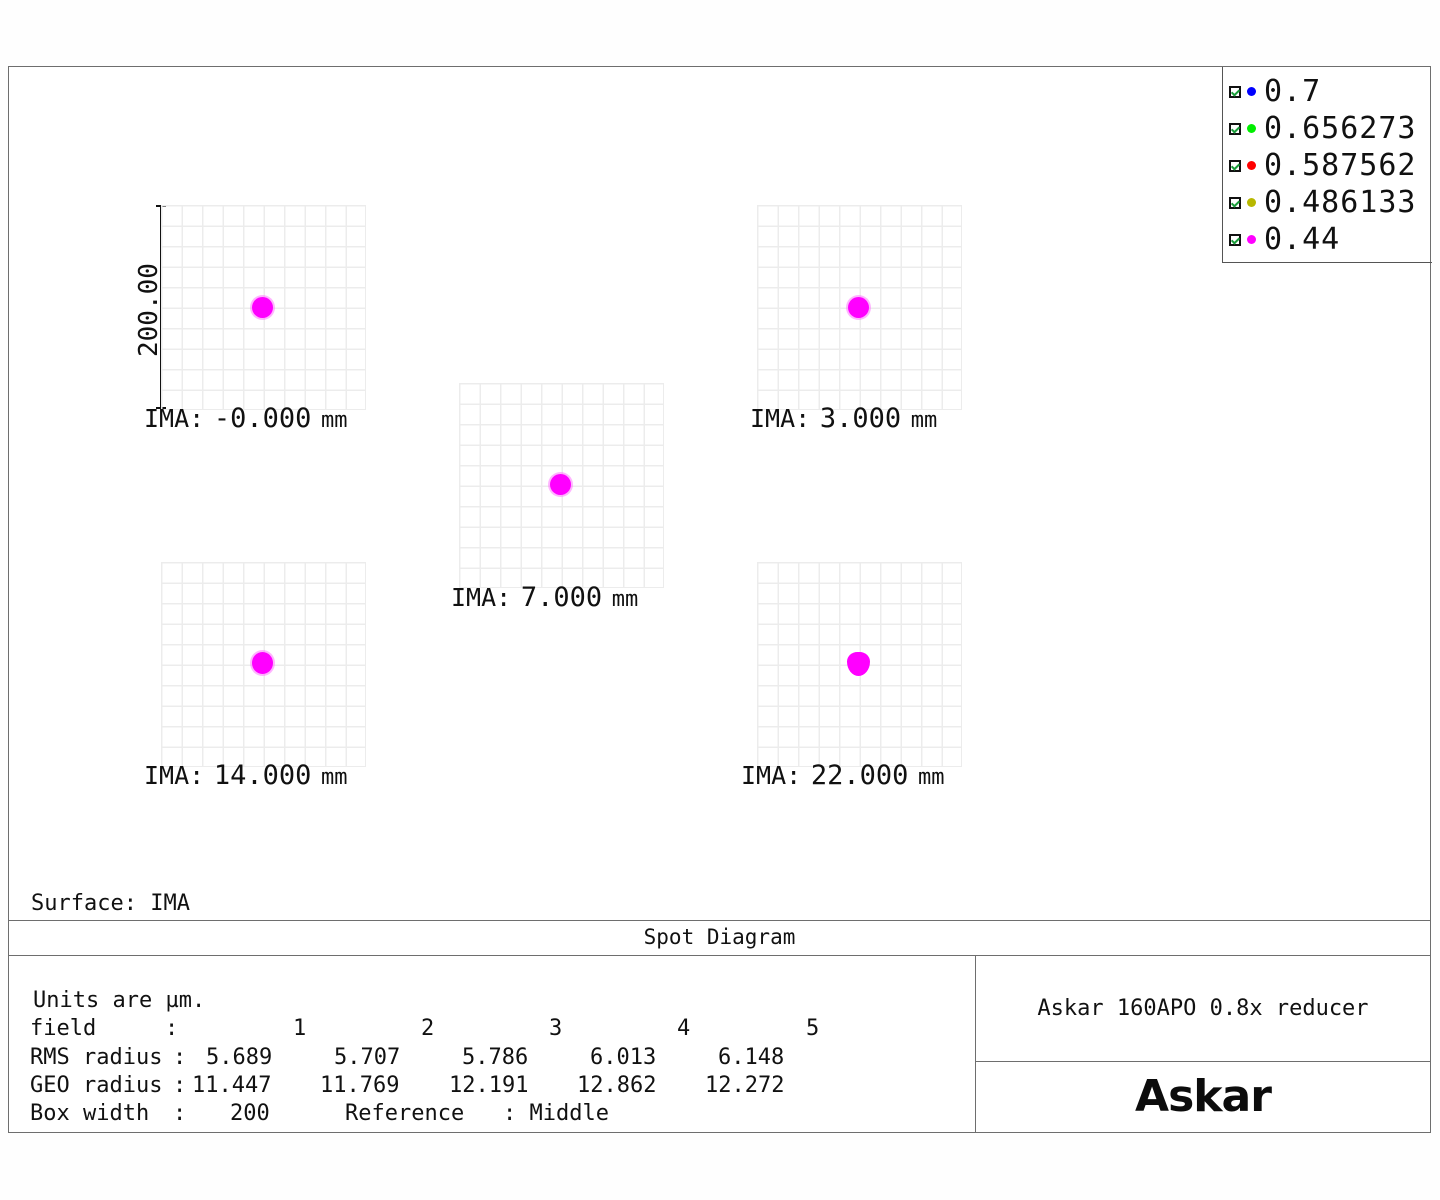 The image size is (1440, 1200). What do you see at coordinates (360, 1085) in the screenshot?
I see `geo-value-2: 11.769` at bounding box center [360, 1085].